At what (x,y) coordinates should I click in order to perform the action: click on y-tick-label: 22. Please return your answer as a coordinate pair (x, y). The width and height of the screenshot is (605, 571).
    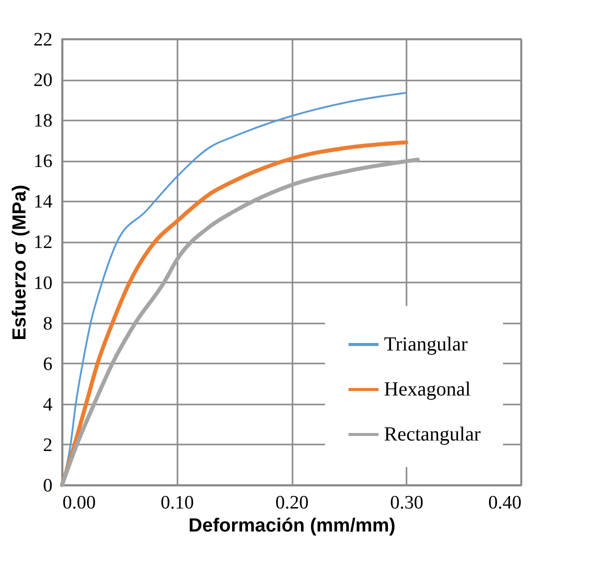
    Looking at the image, I should click on (43, 40).